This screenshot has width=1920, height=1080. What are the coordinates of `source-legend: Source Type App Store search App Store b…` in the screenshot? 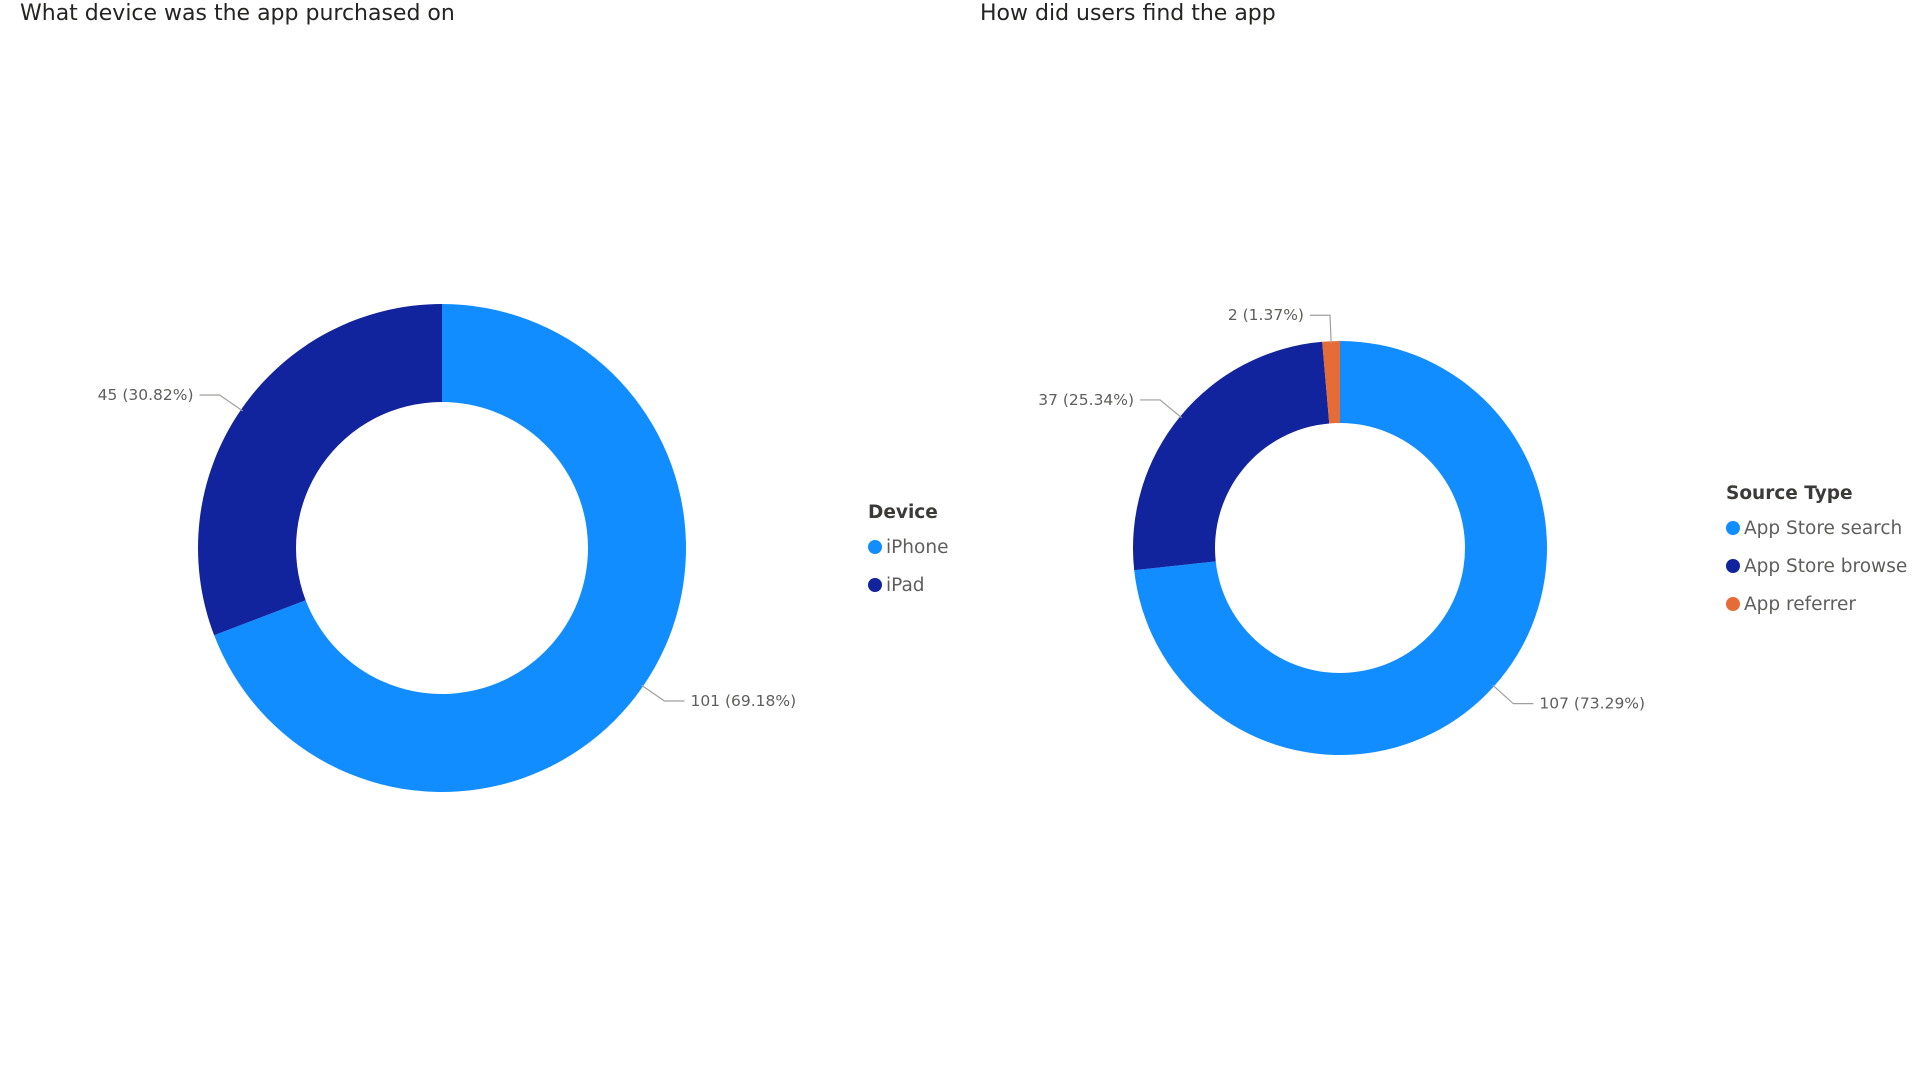 It's located at (1816, 553).